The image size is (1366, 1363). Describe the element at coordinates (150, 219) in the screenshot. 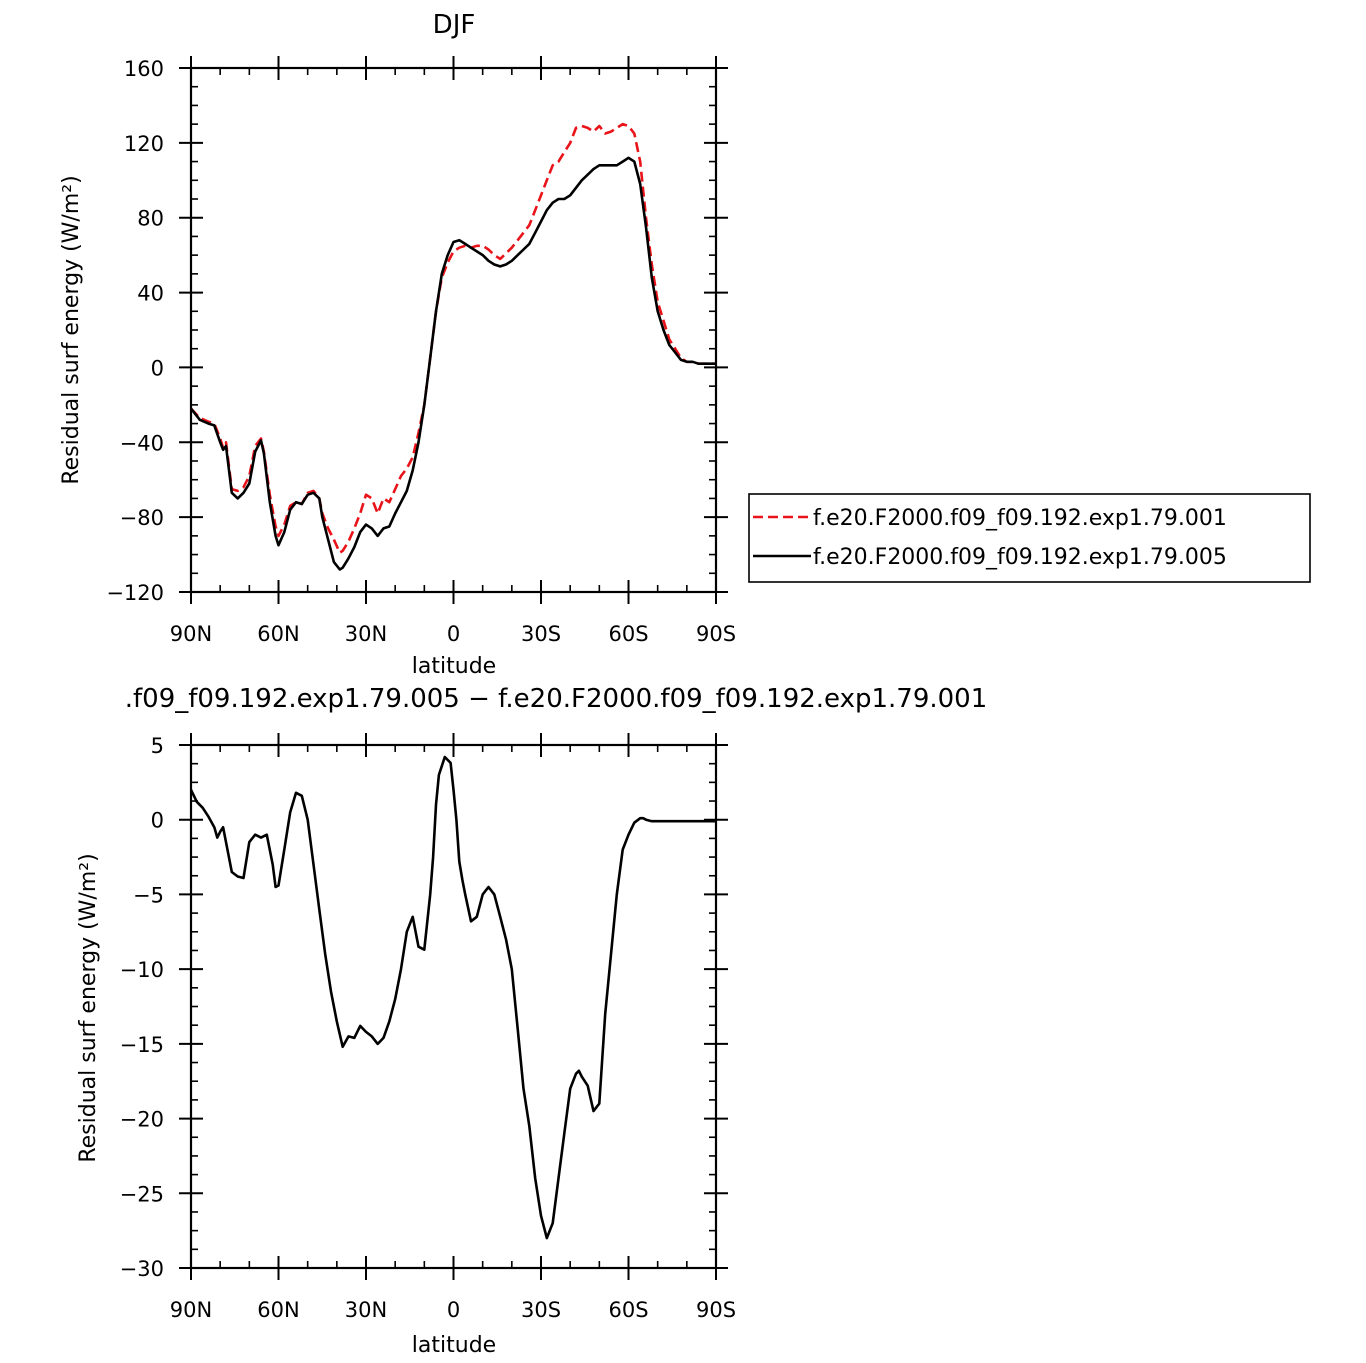

I see `y-tick-label: 80` at that location.